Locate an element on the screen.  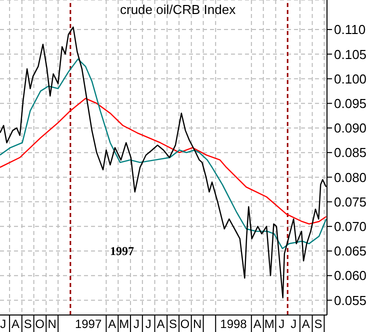
chart-title: crude oil/CRB Index is located at coordinates (178, 9).